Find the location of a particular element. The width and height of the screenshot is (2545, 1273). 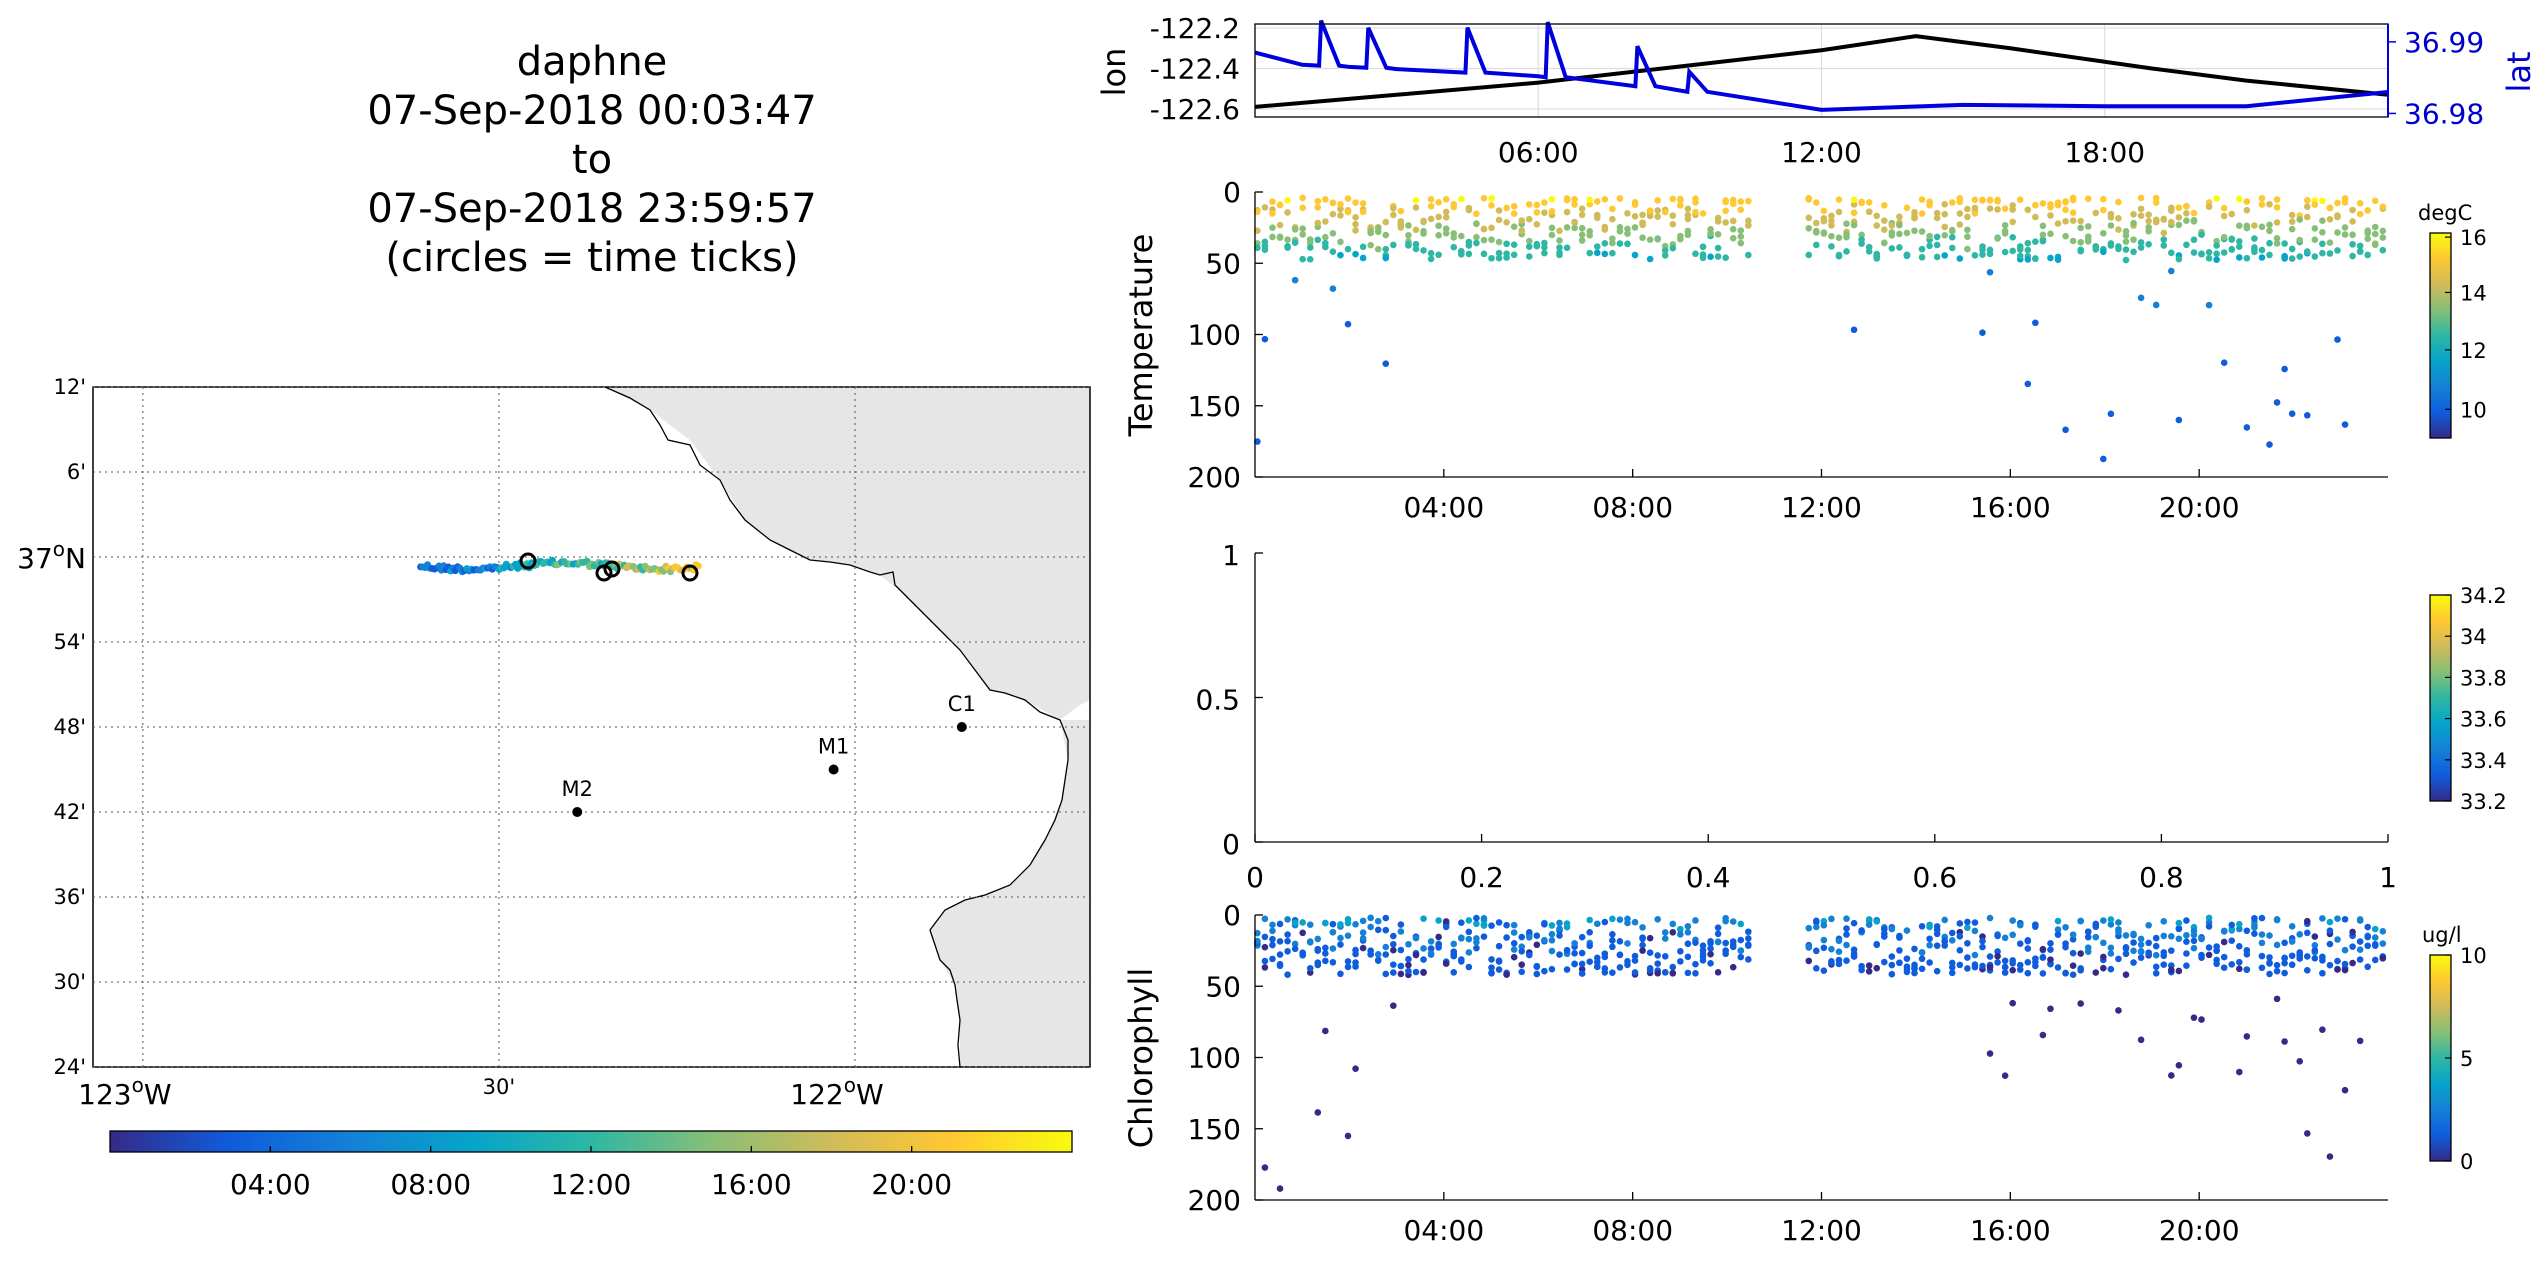

map-y-tick-label: 54' is located at coordinates (70, 642).